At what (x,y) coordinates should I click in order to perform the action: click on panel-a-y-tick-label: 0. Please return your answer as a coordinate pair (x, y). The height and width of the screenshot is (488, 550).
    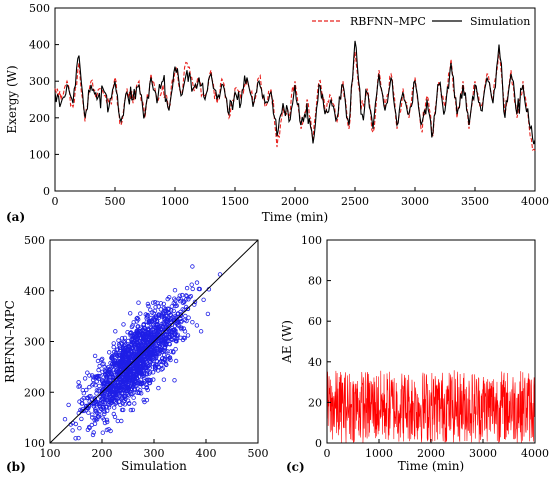
    Looking at the image, I should click on (46, 191).